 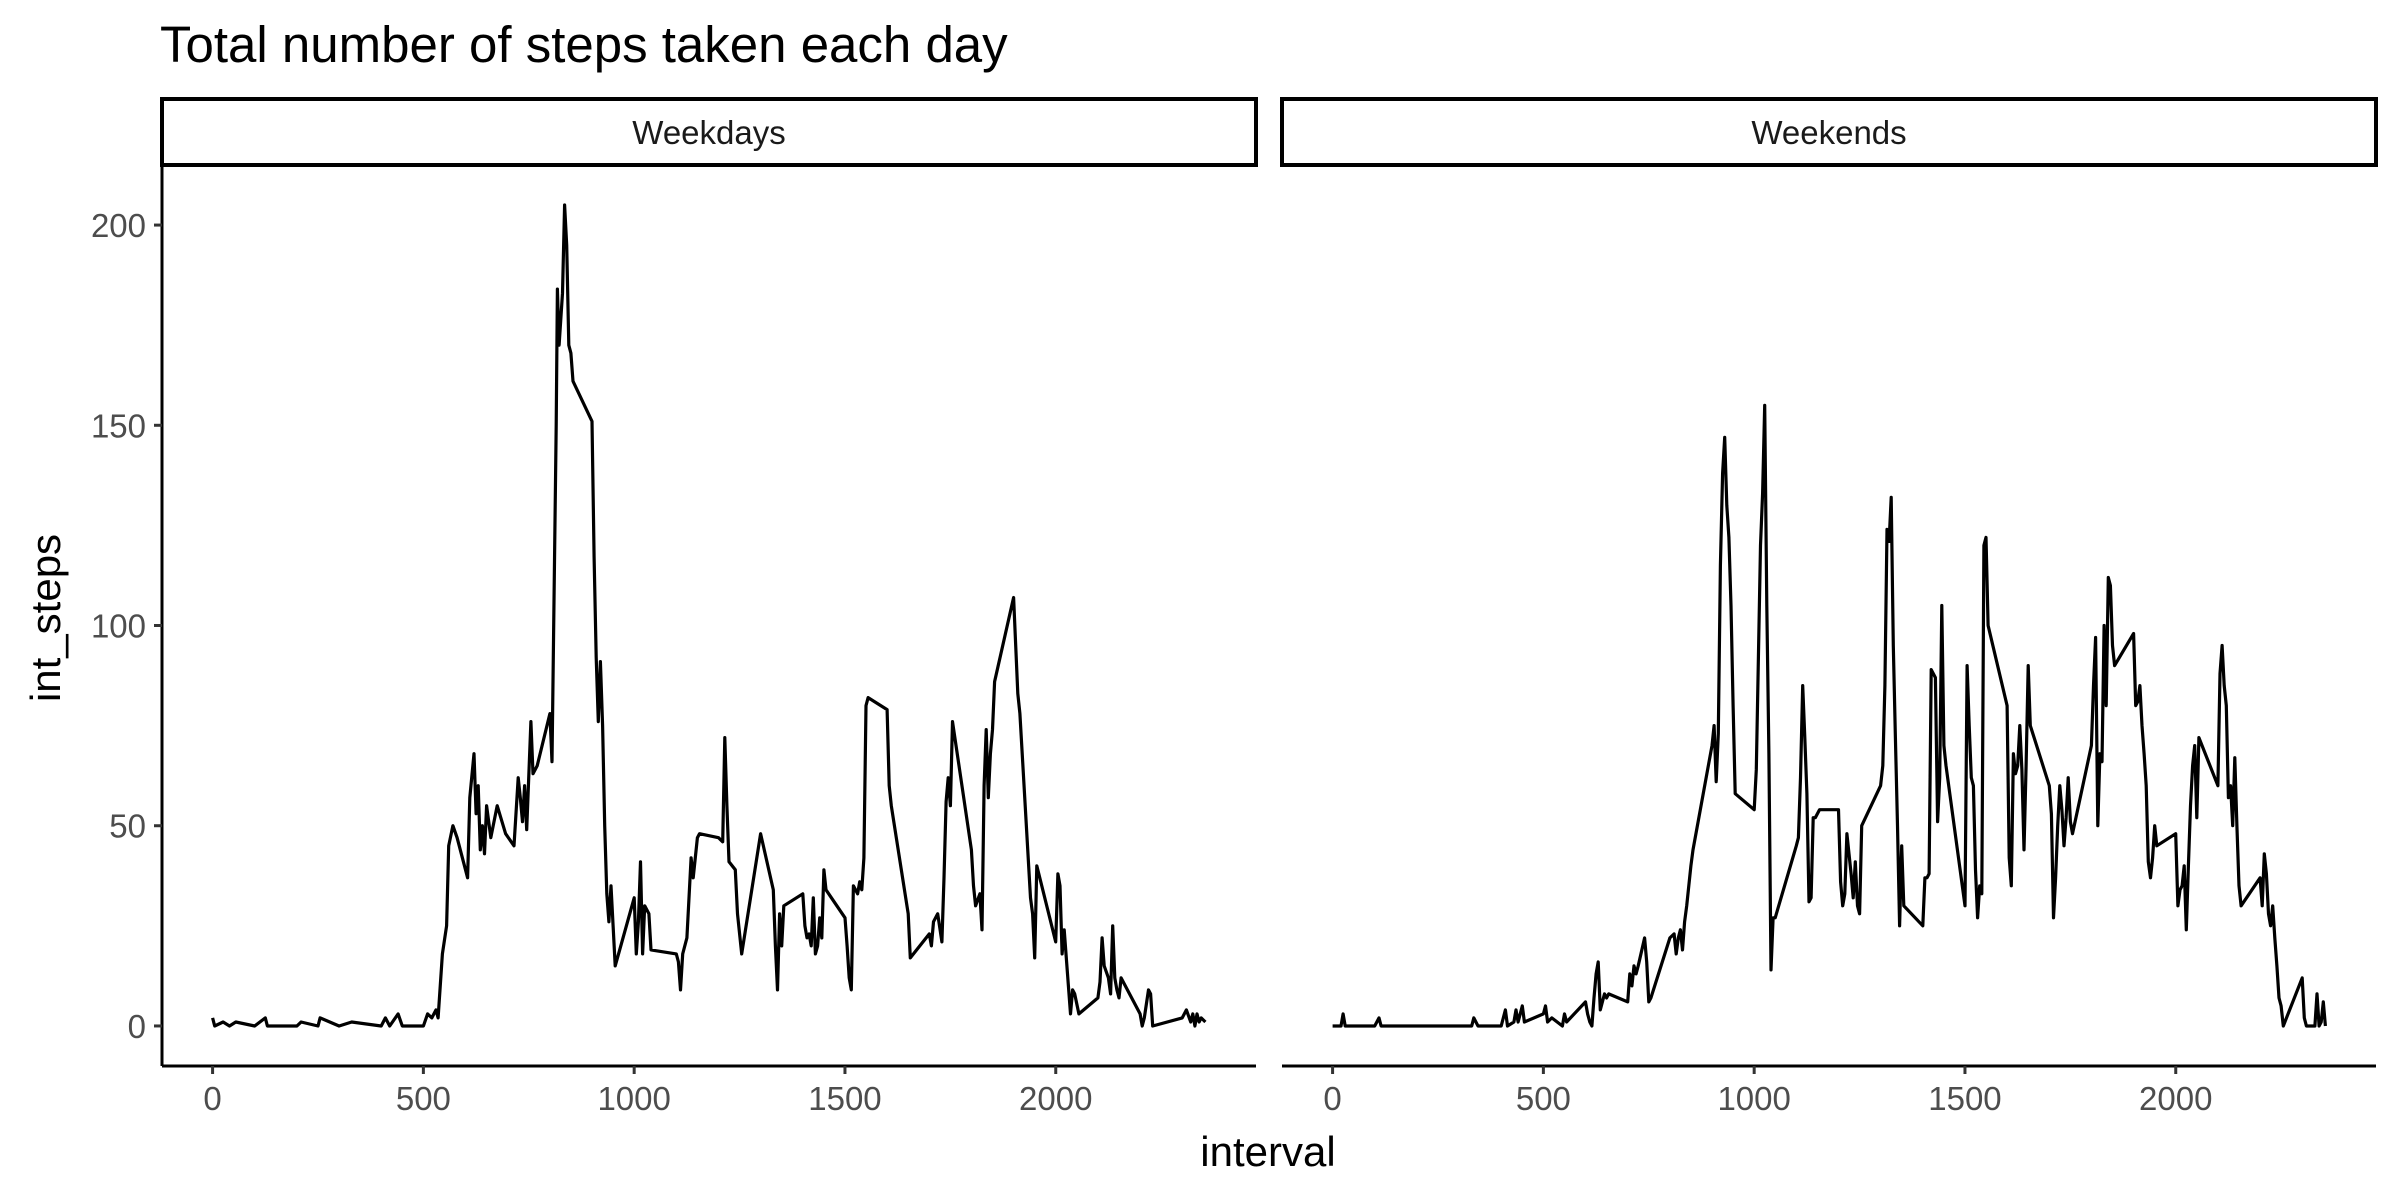 I want to click on weekdays-x-tick-label-0: 0, so click(x=212, y=1098).